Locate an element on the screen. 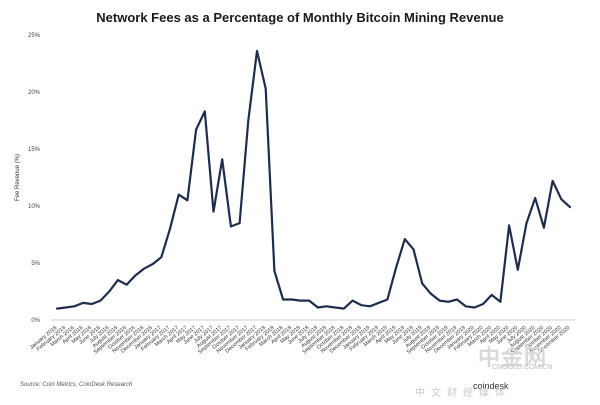 The image size is (600, 405). y-tick-label: 25% is located at coordinates (34, 36).